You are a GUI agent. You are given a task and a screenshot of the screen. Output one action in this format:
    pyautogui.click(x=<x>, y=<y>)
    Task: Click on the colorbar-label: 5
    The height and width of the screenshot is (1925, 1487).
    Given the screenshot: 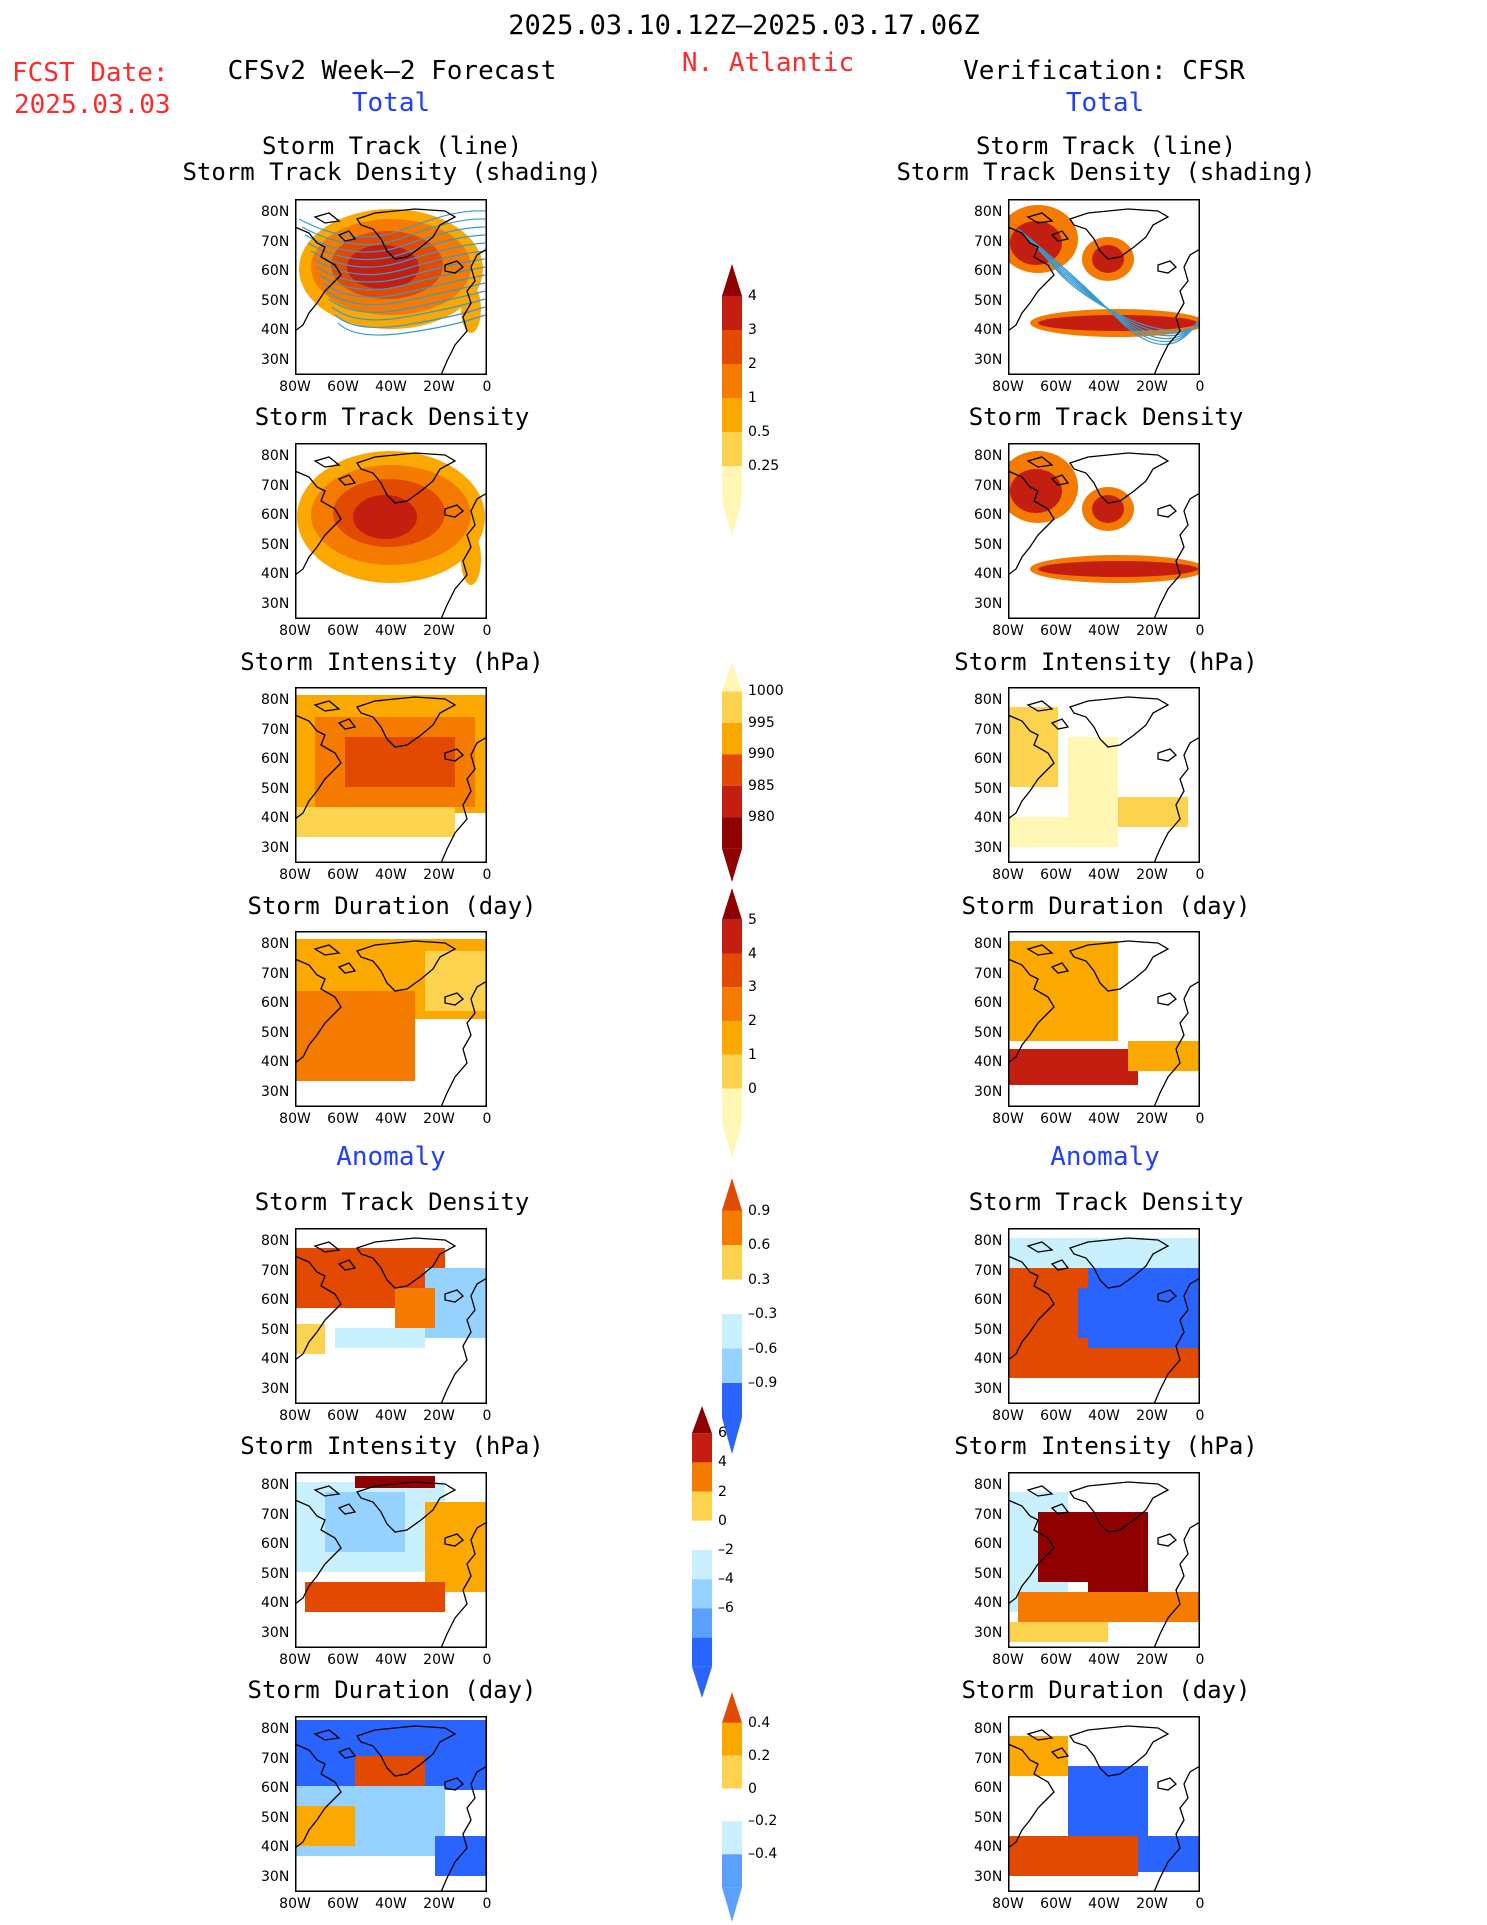 What is the action you would take?
    pyautogui.click(x=752, y=919)
    